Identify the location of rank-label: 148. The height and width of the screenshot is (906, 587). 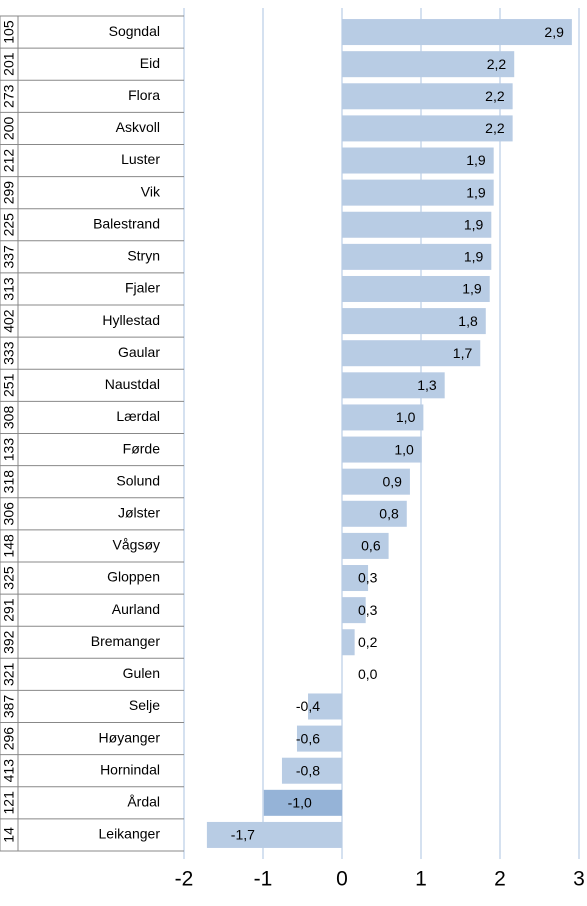
(9, 546).